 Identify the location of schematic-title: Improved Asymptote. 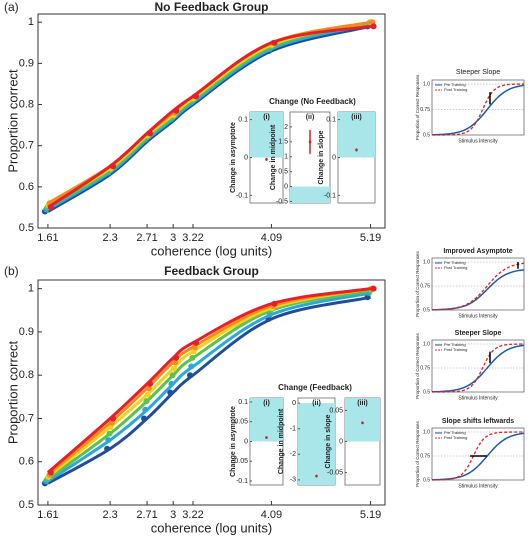
(477, 251).